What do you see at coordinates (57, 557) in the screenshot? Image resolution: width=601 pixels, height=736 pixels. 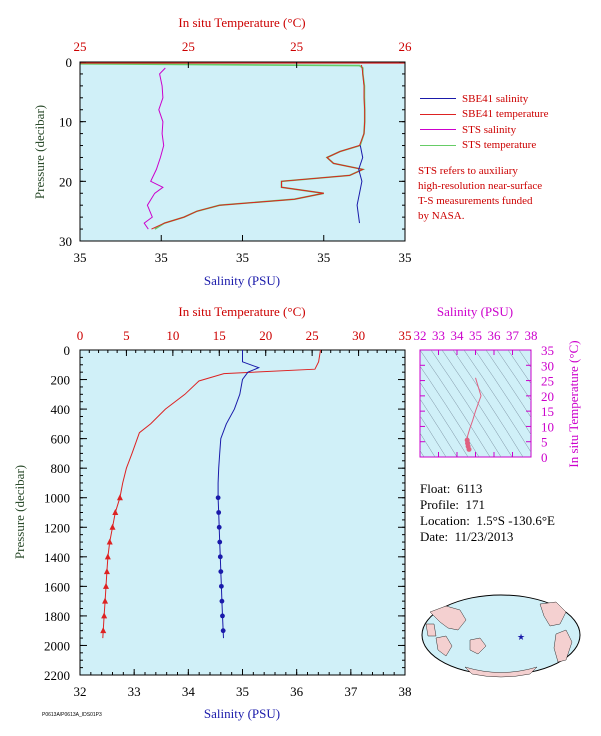 I see `full-profile-y-tick-label: 1400` at bounding box center [57, 557].